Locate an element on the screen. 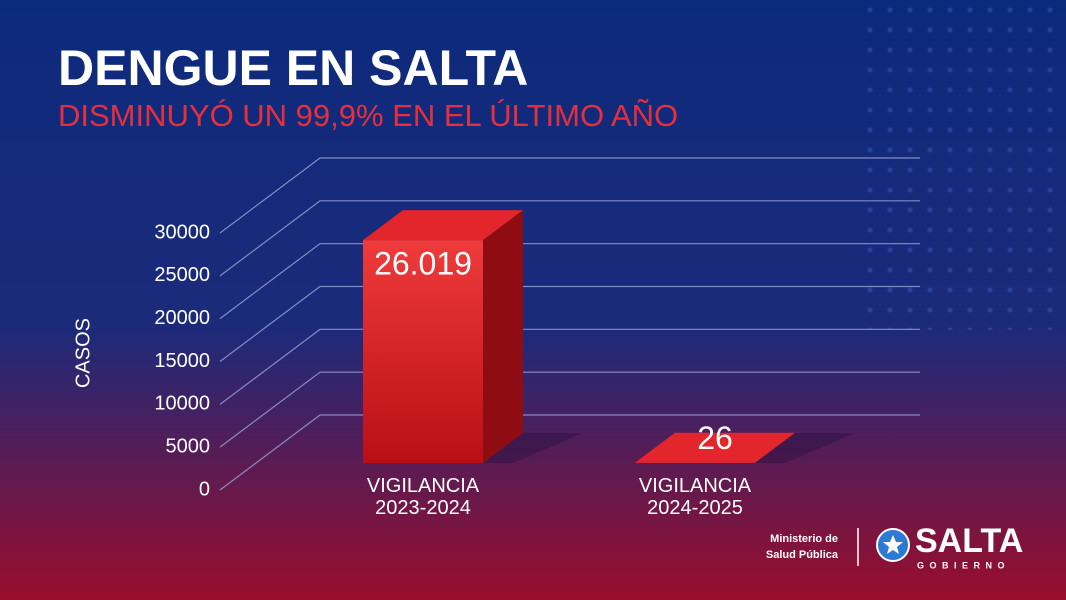 The height and width of the screenshot is (600, 1066). y-tick-label: 10000 is located at coordinates (182, 404).